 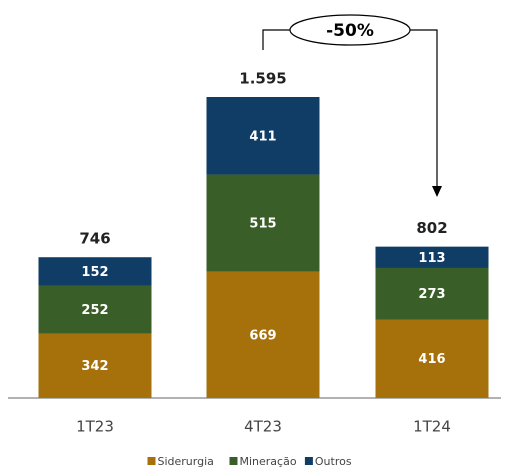 What do you see at coordinates (263, 427) in the screenshot?
I see `x-tick-label: 4T23` at bounding box center [263, 427].